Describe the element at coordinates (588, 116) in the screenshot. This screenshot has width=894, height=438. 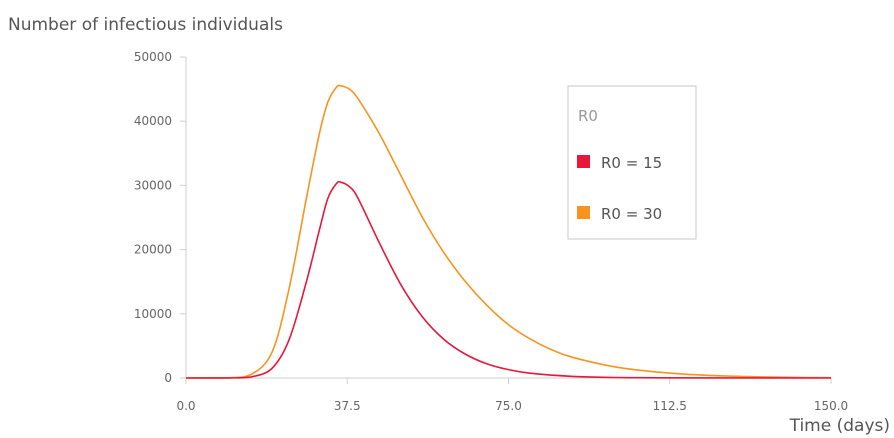
I see `legend-title: R0` at that location.